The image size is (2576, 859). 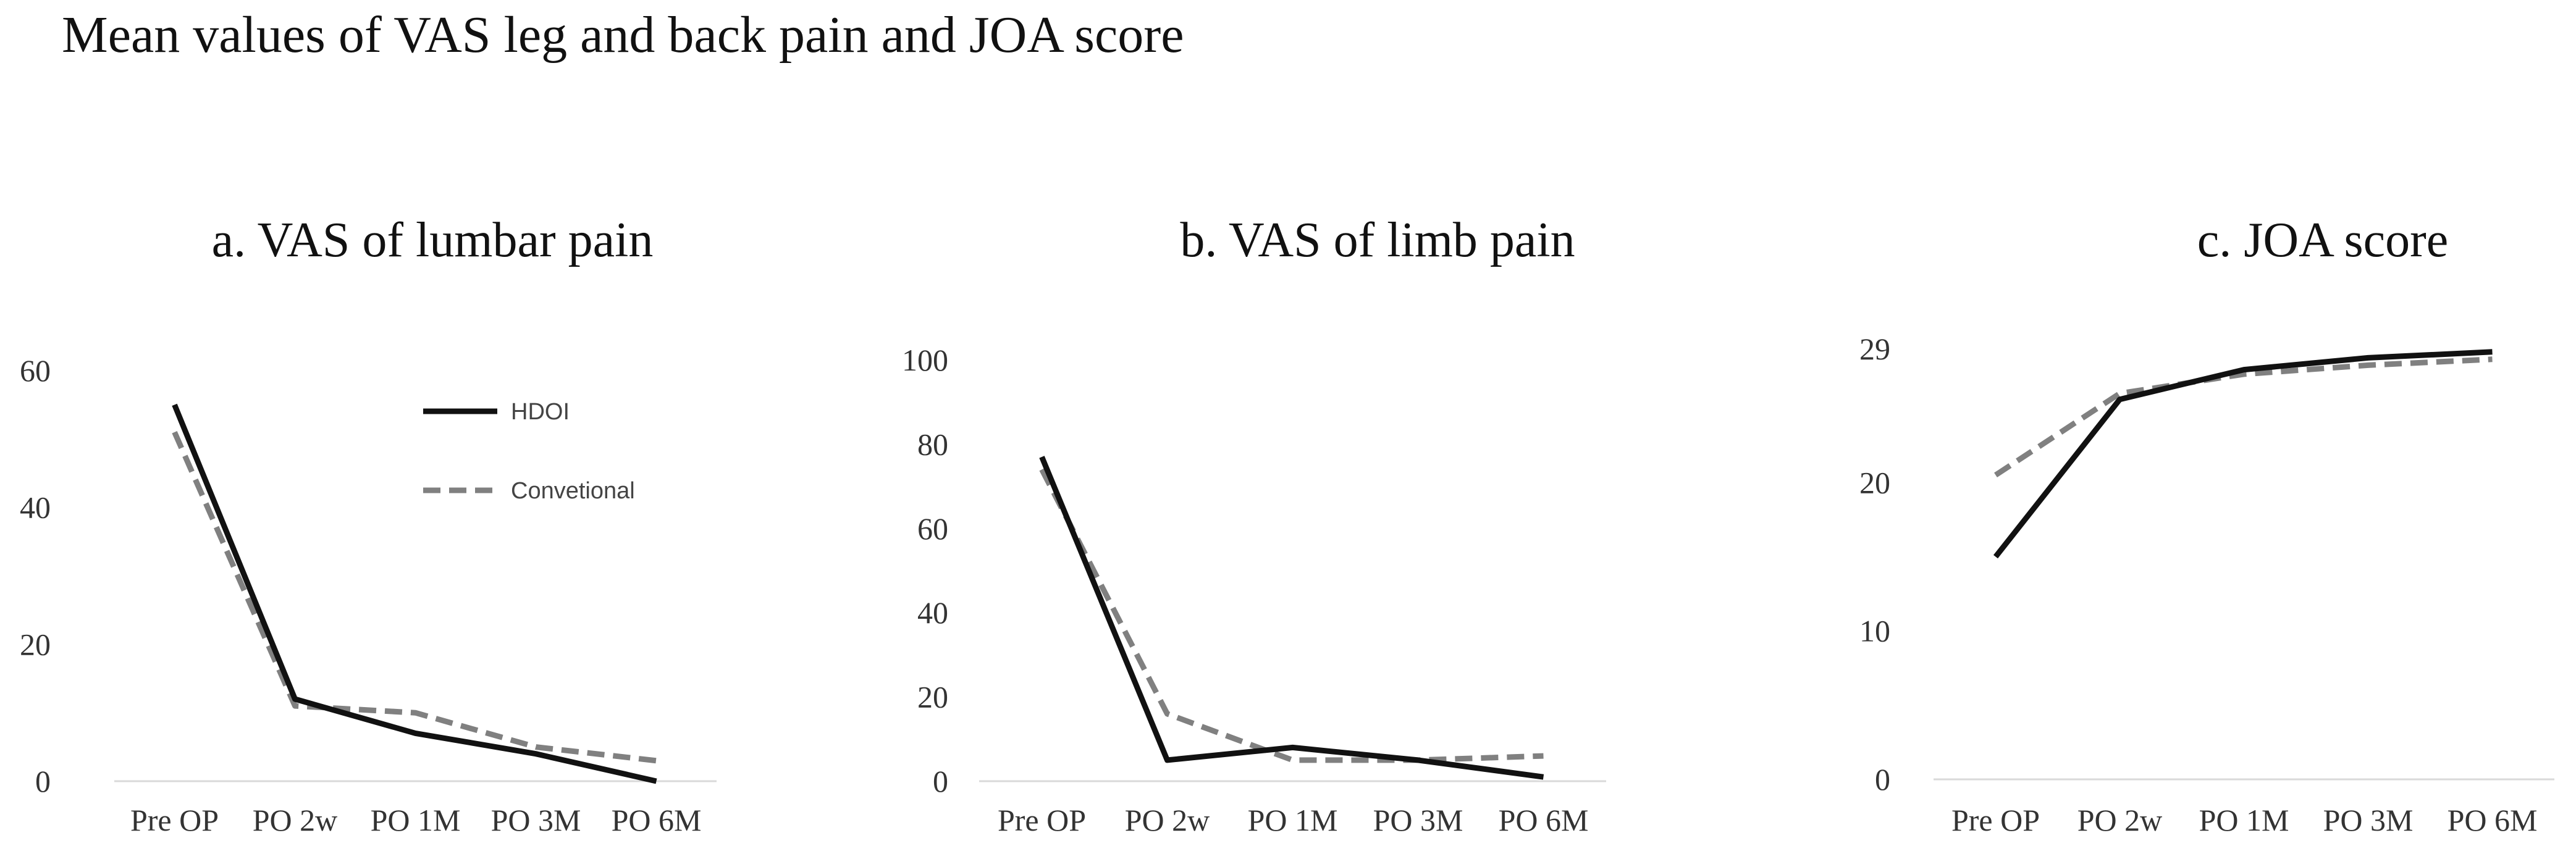 What do you see at coordinates (433, 240) in the screenshot?
I see `panel-title: a. VAS of lumbar pain` at bounding box center [433, 240].